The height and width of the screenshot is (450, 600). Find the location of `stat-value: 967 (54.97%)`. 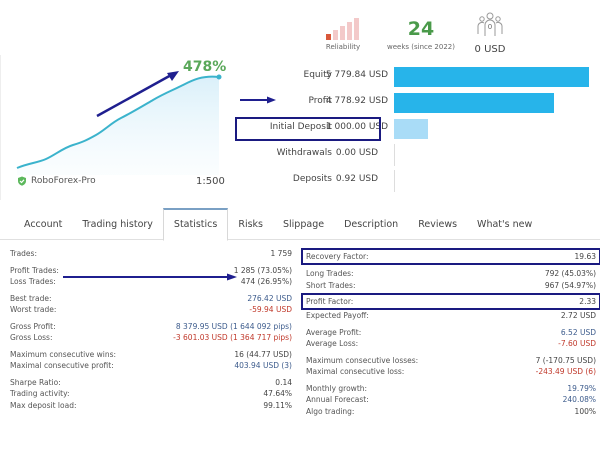

stat-value: 967 (54.97%) is located at coordinates (570, 285).